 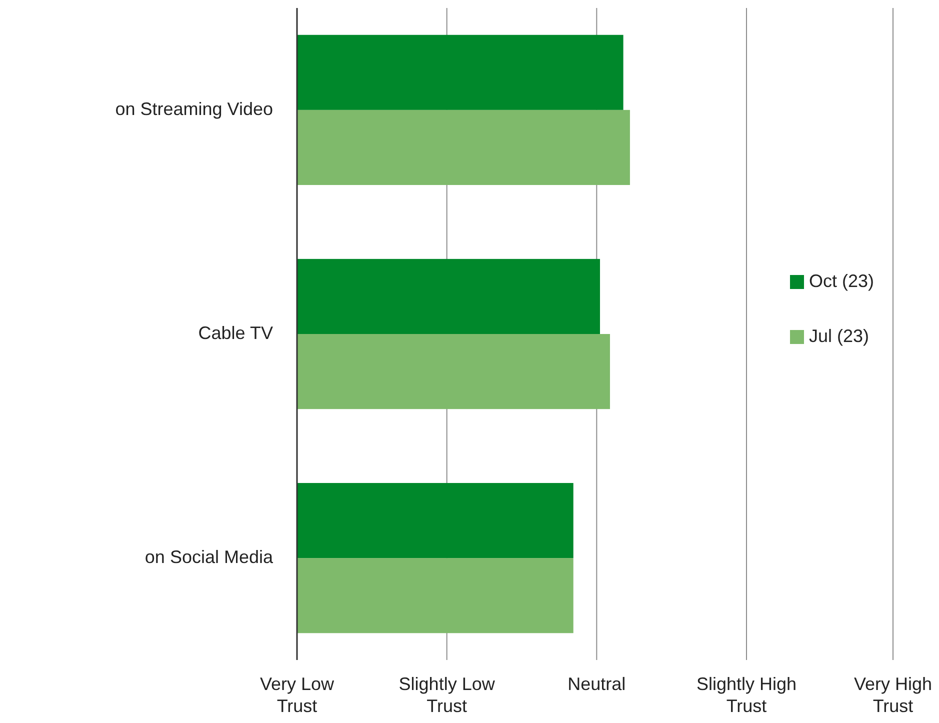 What do you see at coordinates (839, 336) in the screenshot?
I see `legend-label: Jul (23)` at bounding box center [839, 336].